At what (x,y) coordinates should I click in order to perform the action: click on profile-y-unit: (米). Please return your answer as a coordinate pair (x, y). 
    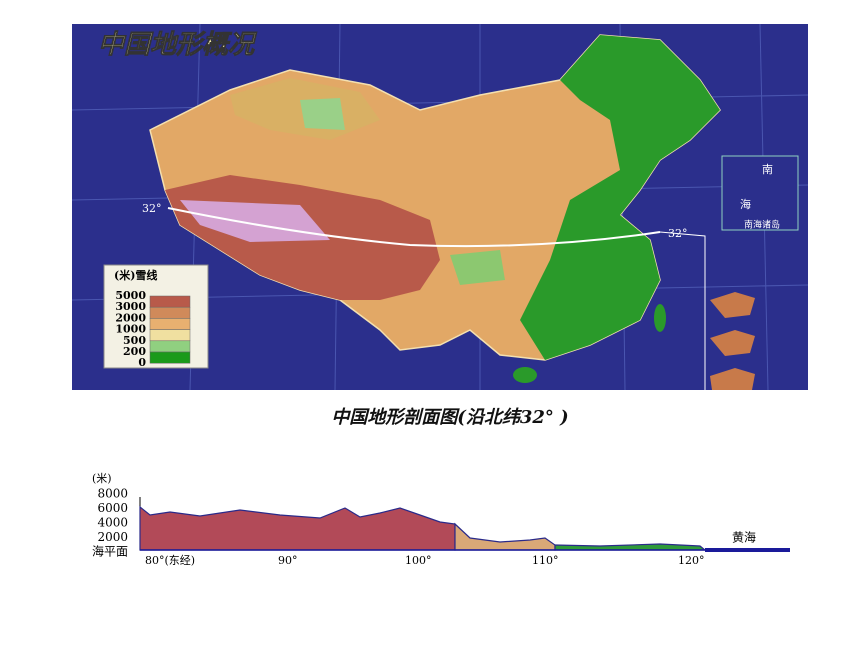
    Looking at the image, I should click on (102, 478).